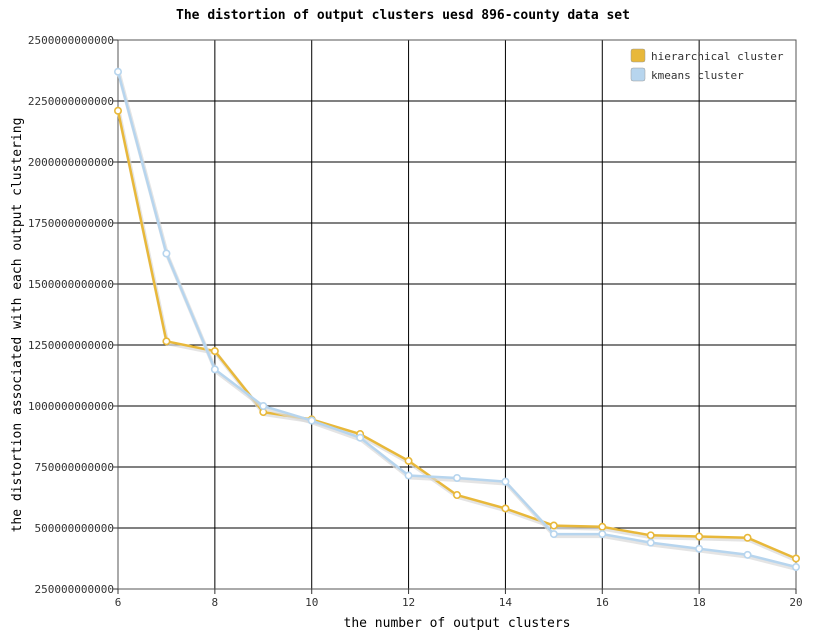  Describe the element at coordinates (74, 589) in the screenshot. I see `y-tick-label: 250000000000` at that location.